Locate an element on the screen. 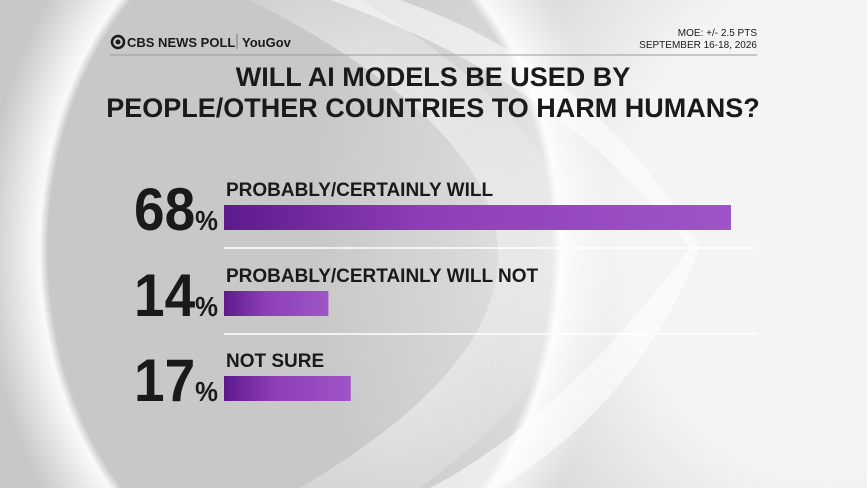  cbs-eye is located at coordinates (118, 42).